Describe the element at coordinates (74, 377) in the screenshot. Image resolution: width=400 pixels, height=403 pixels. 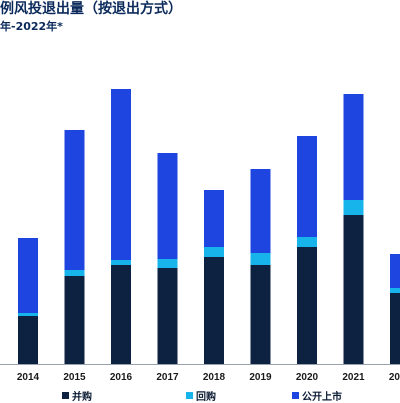
I see `x-tick-label-2015: 2015` at that location.